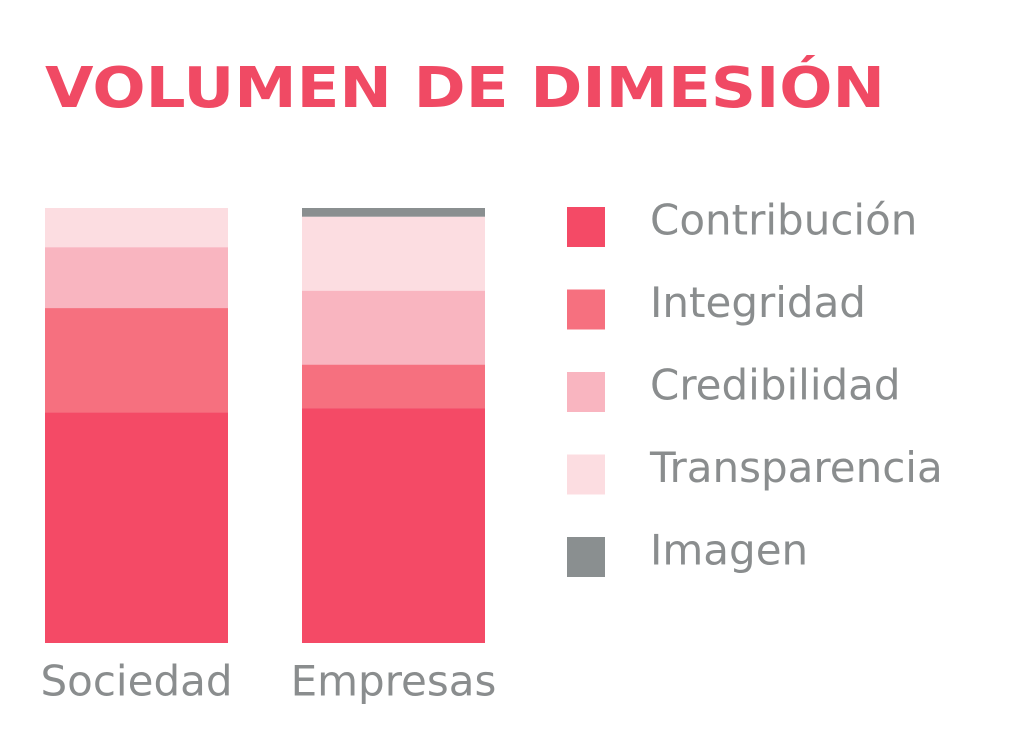  I want to click on legend-label: Transparencia, so click(796, 467).